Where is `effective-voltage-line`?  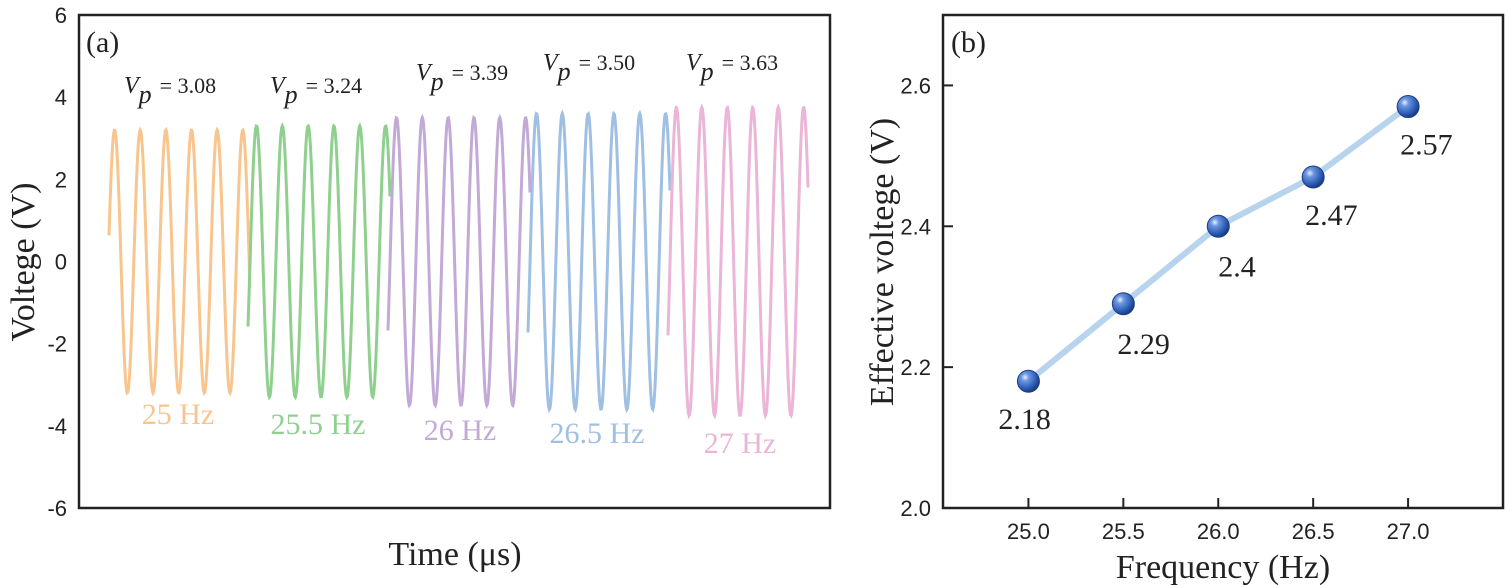
effective-voltage-line is located at coordinates (1218, 244).